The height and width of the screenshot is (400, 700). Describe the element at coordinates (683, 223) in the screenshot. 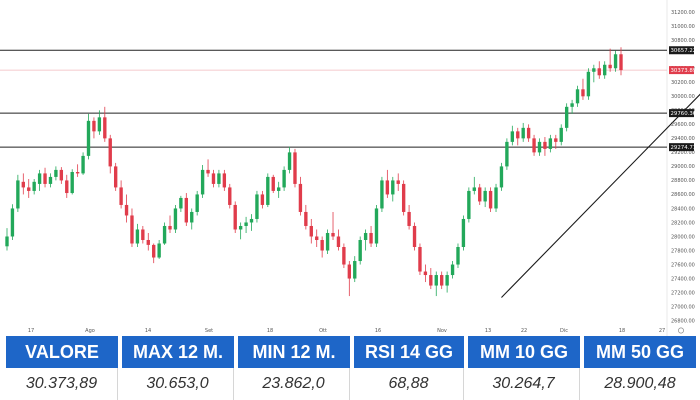

I see `y-tick-label: 28200.00` at that location.